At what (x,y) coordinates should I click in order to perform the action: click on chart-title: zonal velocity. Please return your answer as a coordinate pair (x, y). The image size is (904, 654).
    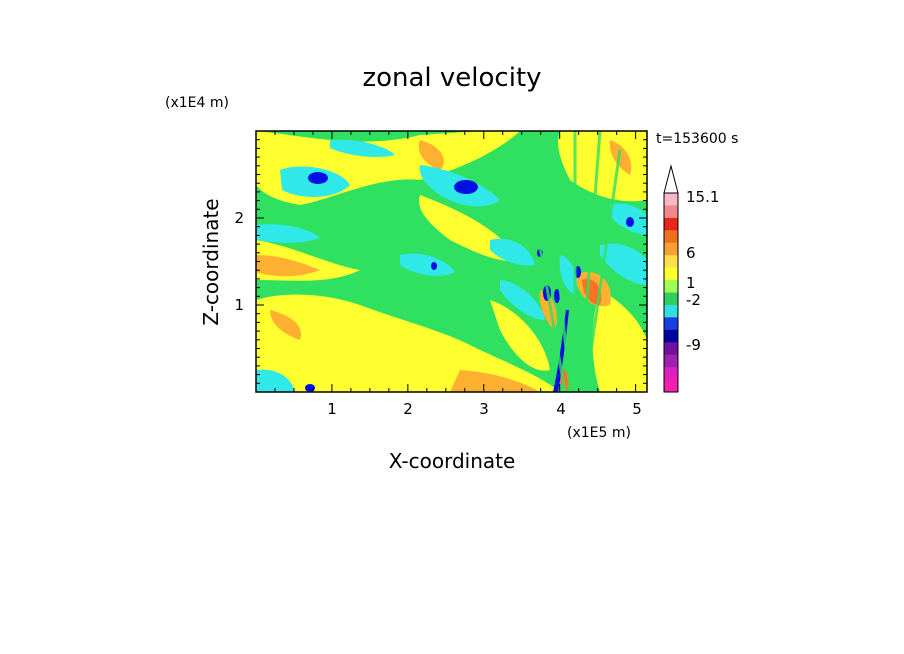
    Looking at the image, I should click on (451, 78).